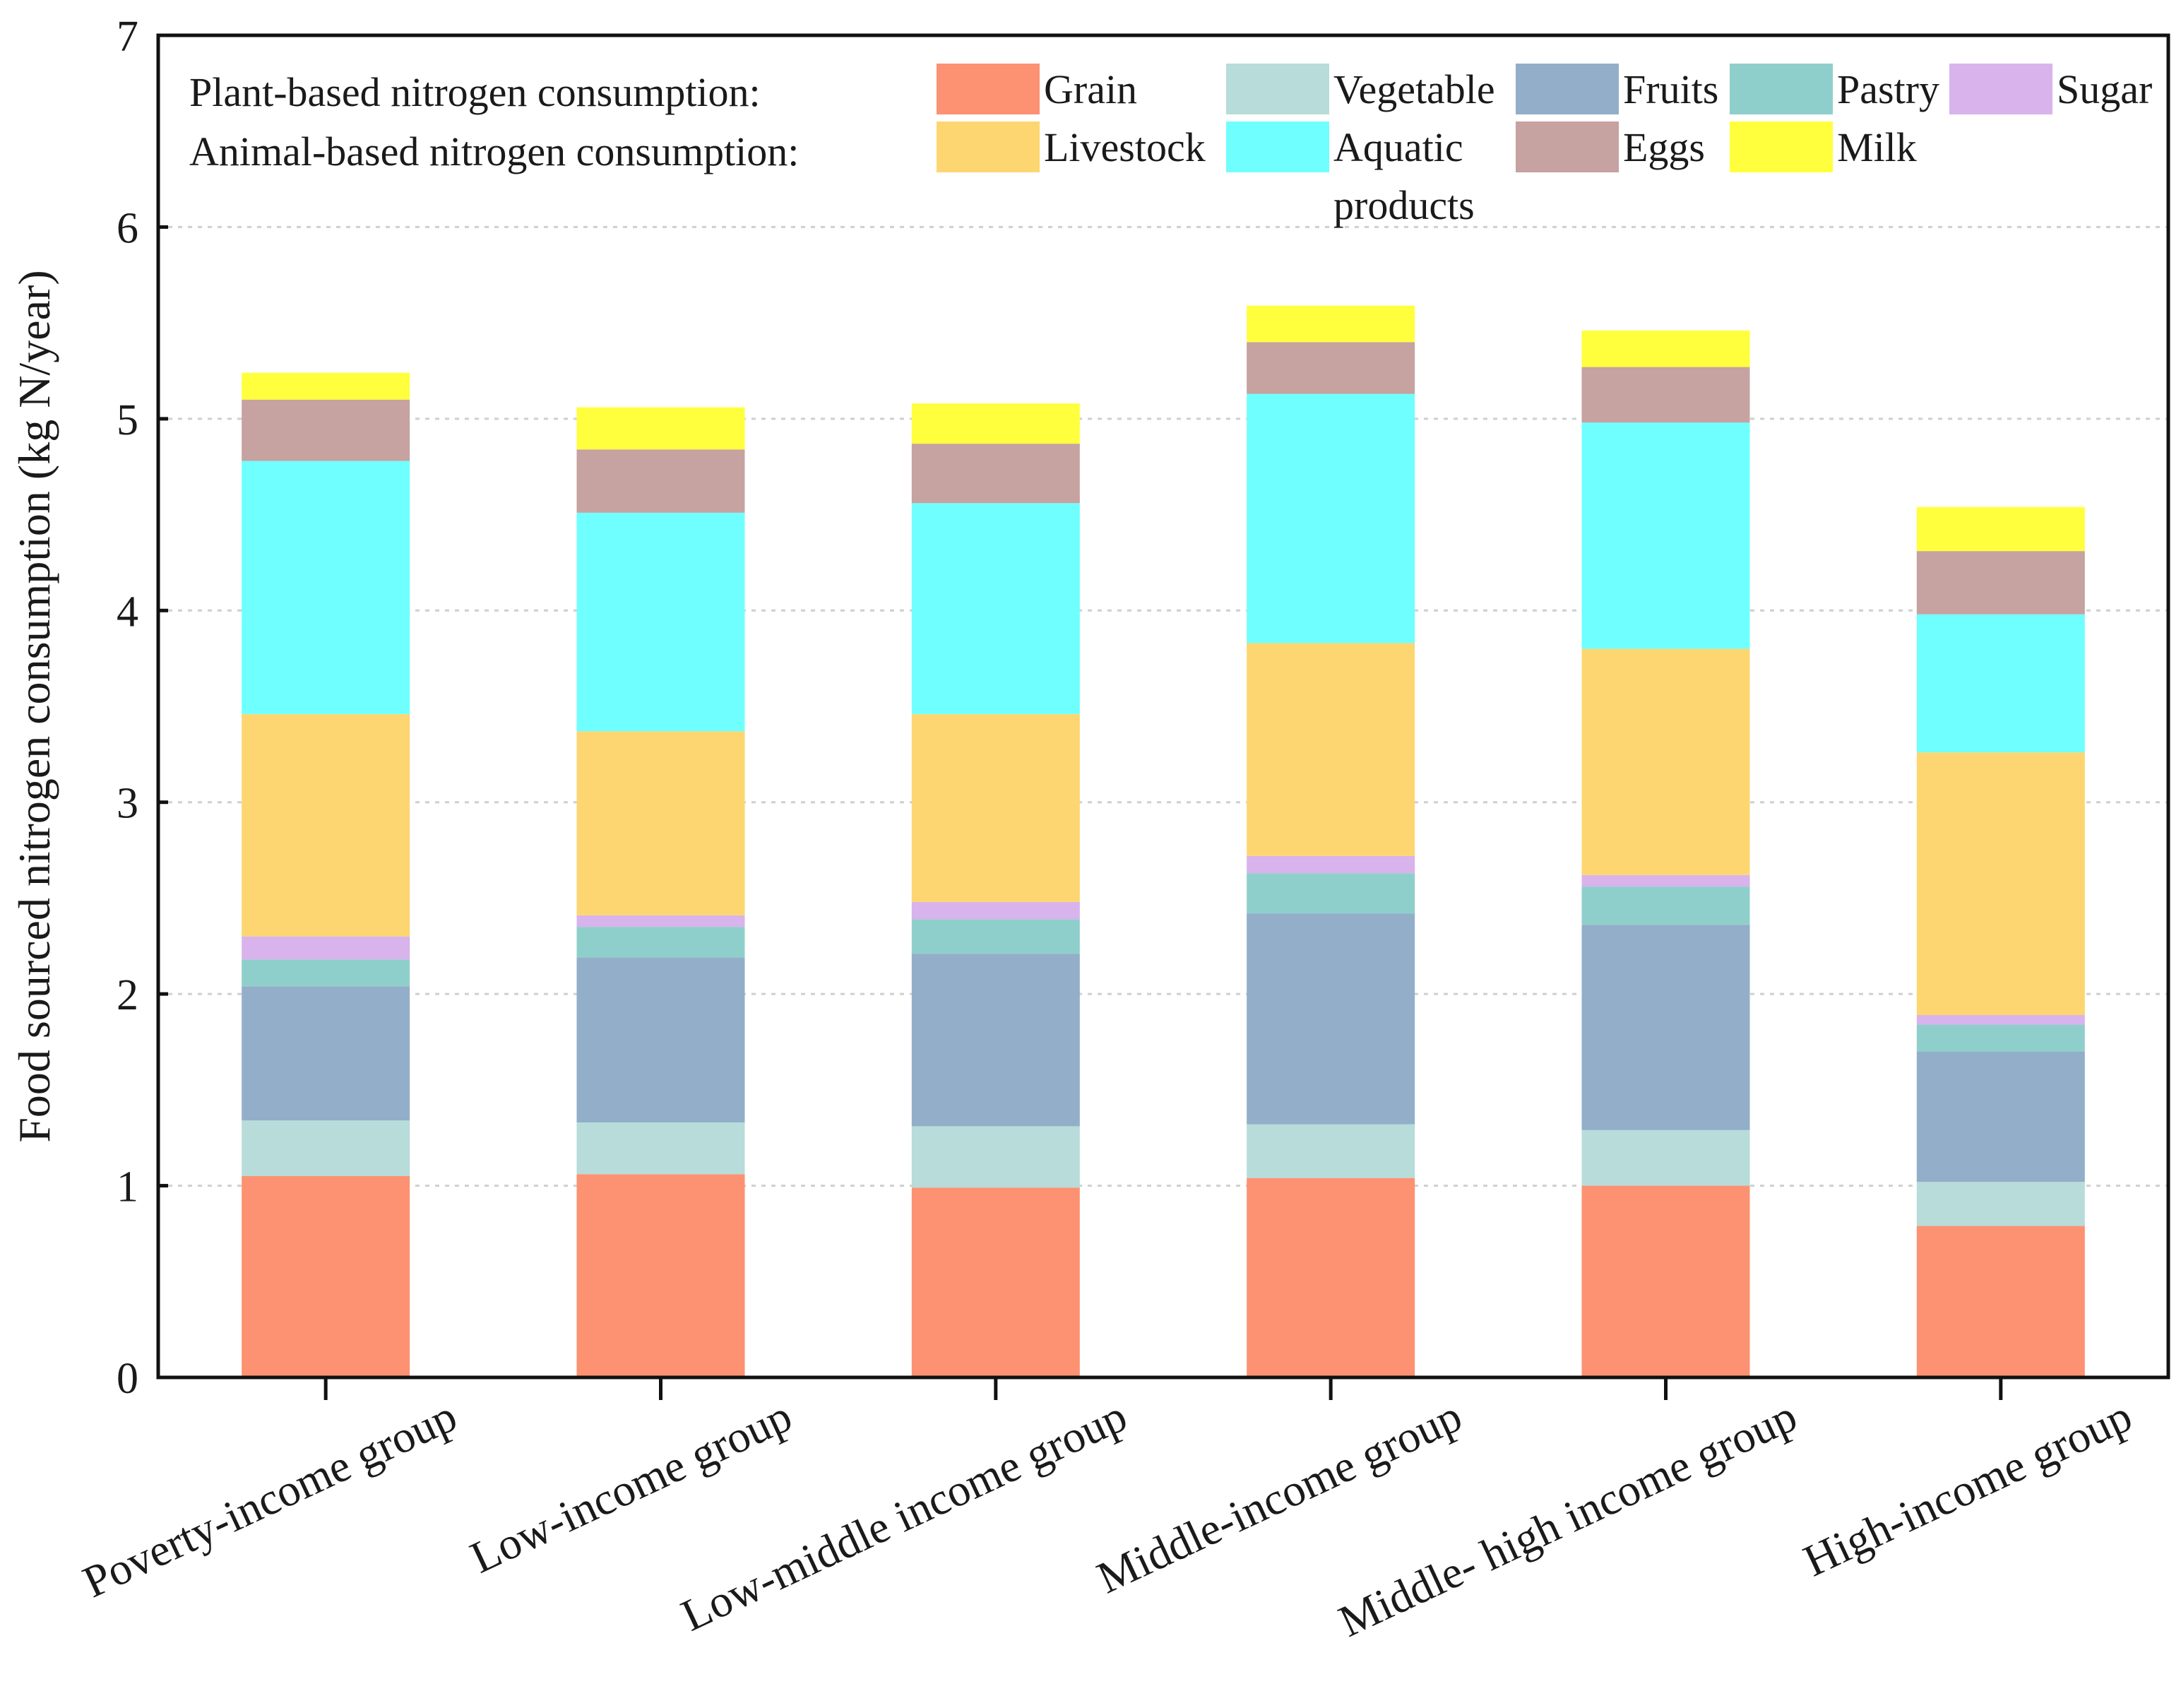 The image size is (2181, 1708). Describe the element at coordinates (1665, 761) in the screenshot. I see `bar-4-livestock` at that location.